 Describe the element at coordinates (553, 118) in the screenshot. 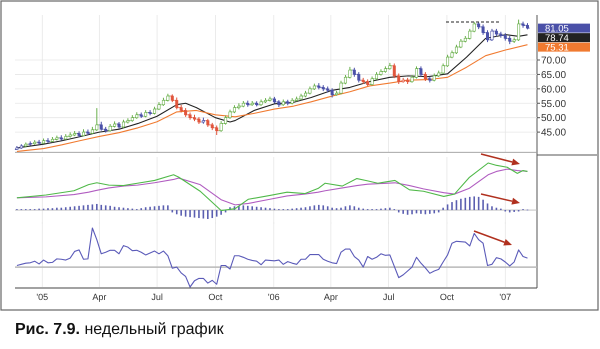

I see `y-tick-label: 50.00` at that location.